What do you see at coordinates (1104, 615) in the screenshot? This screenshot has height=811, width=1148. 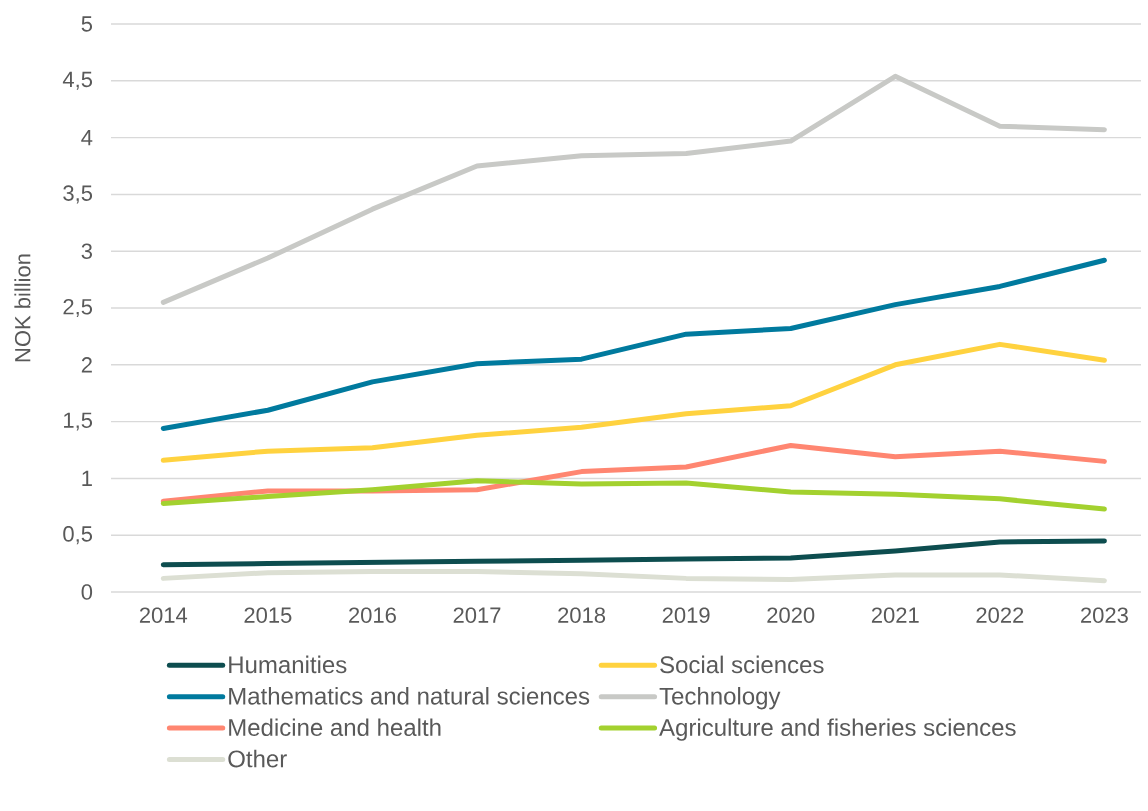 I see `x-tick-label: 2023` at bounding box center [1104, 615].